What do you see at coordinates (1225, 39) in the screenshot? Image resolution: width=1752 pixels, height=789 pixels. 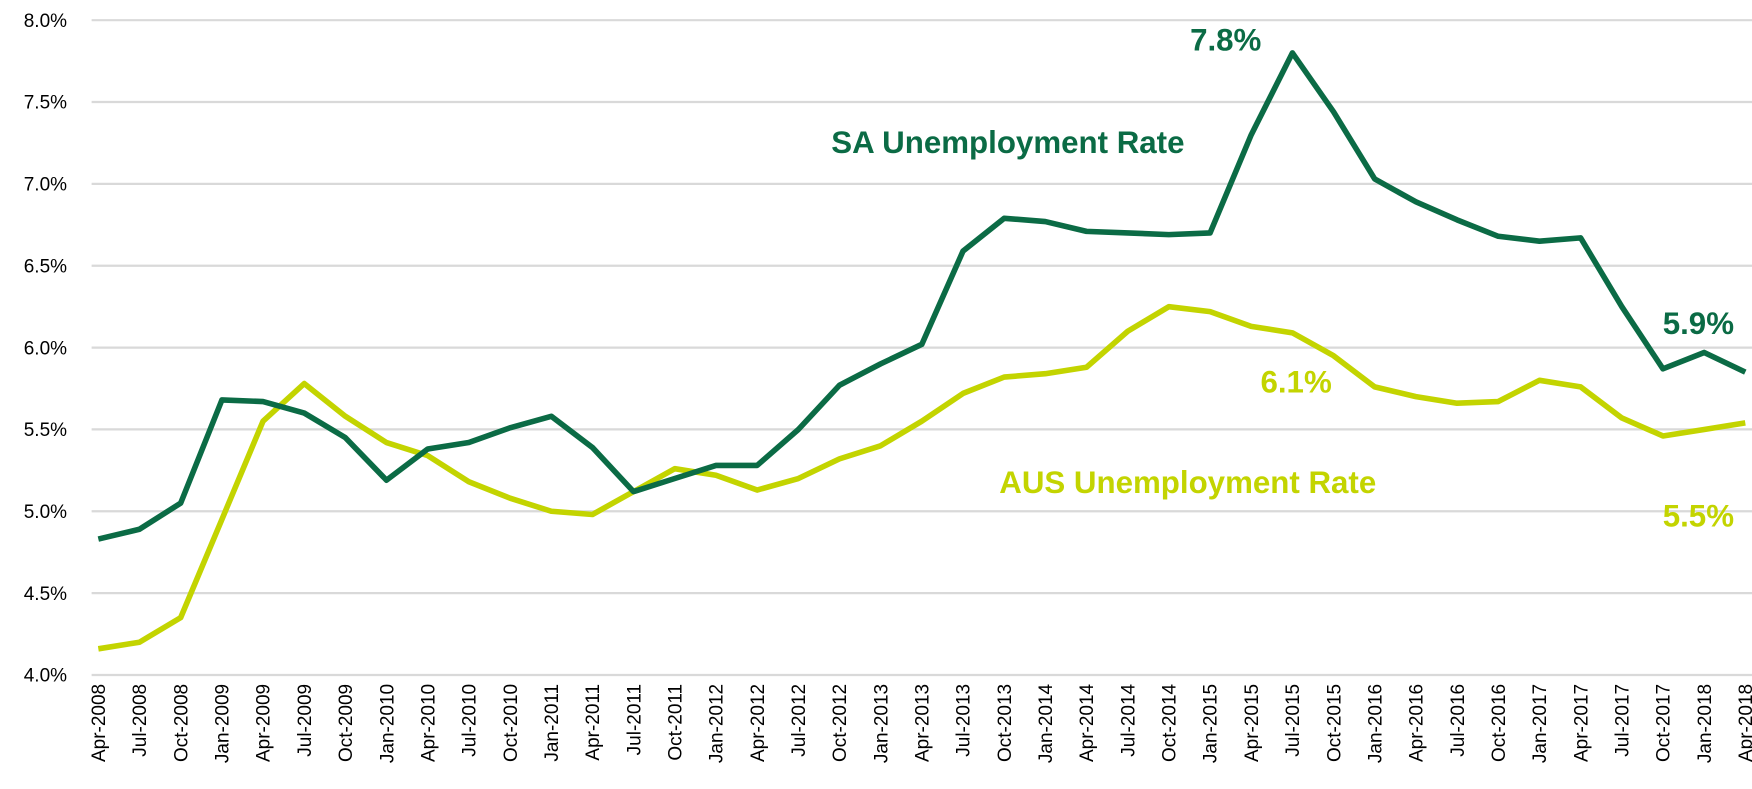 I see `annotation: 7.8%` at bounding box center [1225, 39].